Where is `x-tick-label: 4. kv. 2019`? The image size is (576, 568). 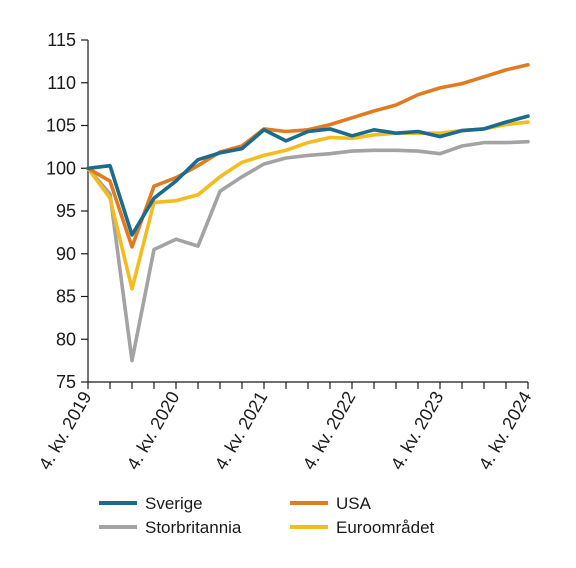
x-tick-label: 4. kv. 2019 is located at coordinates (65, 430).